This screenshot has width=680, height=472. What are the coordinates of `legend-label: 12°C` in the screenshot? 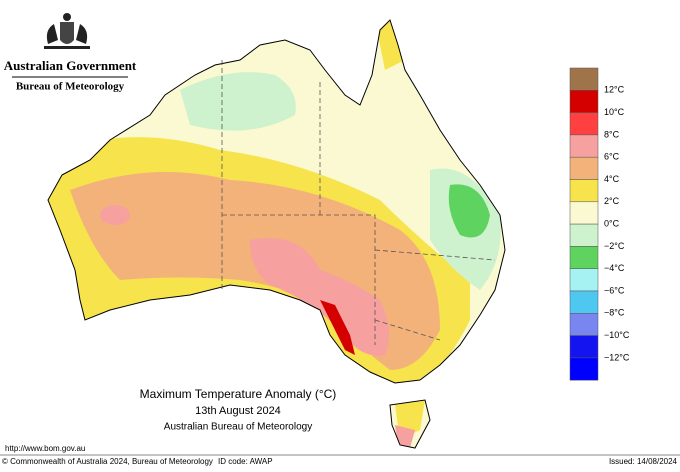 It's located at (614, 90).